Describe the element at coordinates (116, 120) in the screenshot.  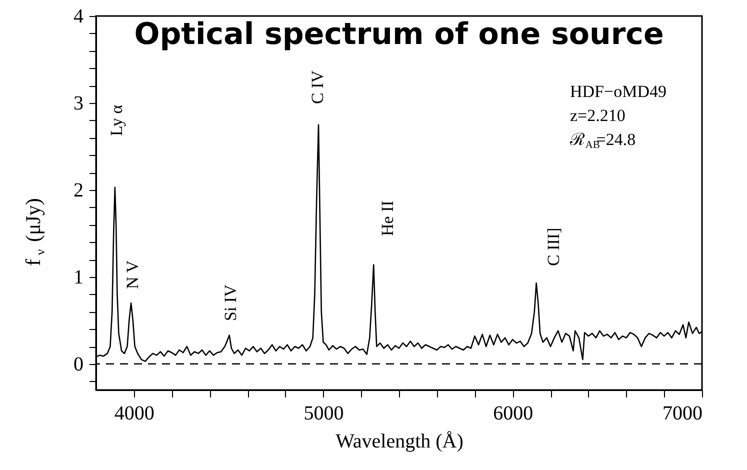
I see `annotation: Ly α` at that location.